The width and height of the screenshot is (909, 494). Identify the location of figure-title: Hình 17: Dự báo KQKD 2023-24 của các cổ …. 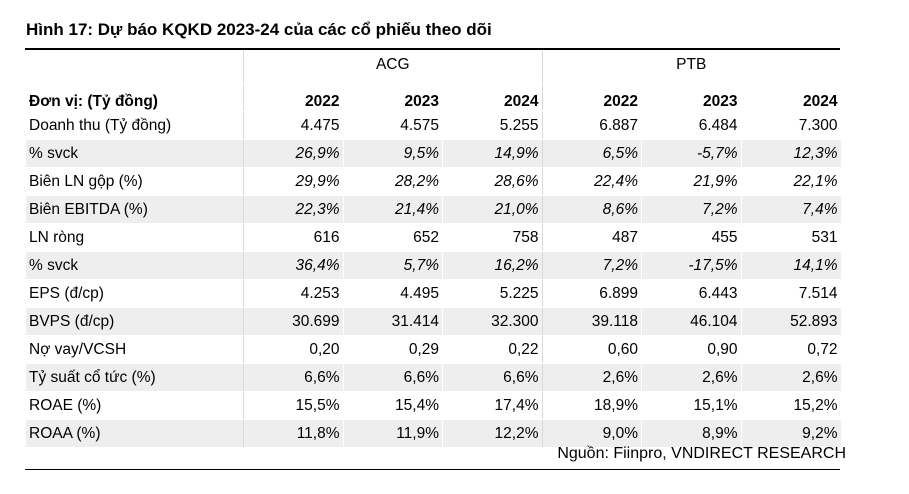
(259, 29).